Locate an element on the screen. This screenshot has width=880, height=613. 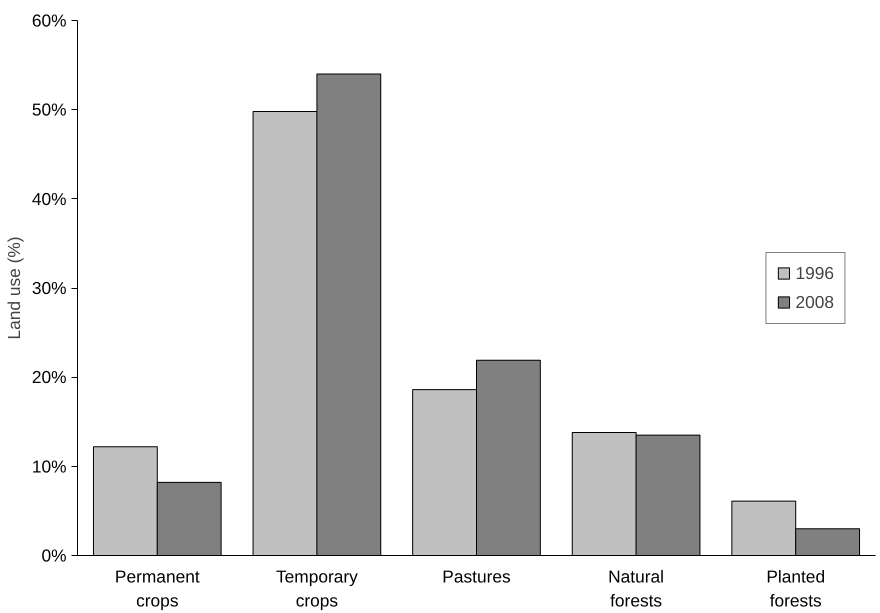
x-tick-label: Temporary crops is located at coordinates (317, 588).